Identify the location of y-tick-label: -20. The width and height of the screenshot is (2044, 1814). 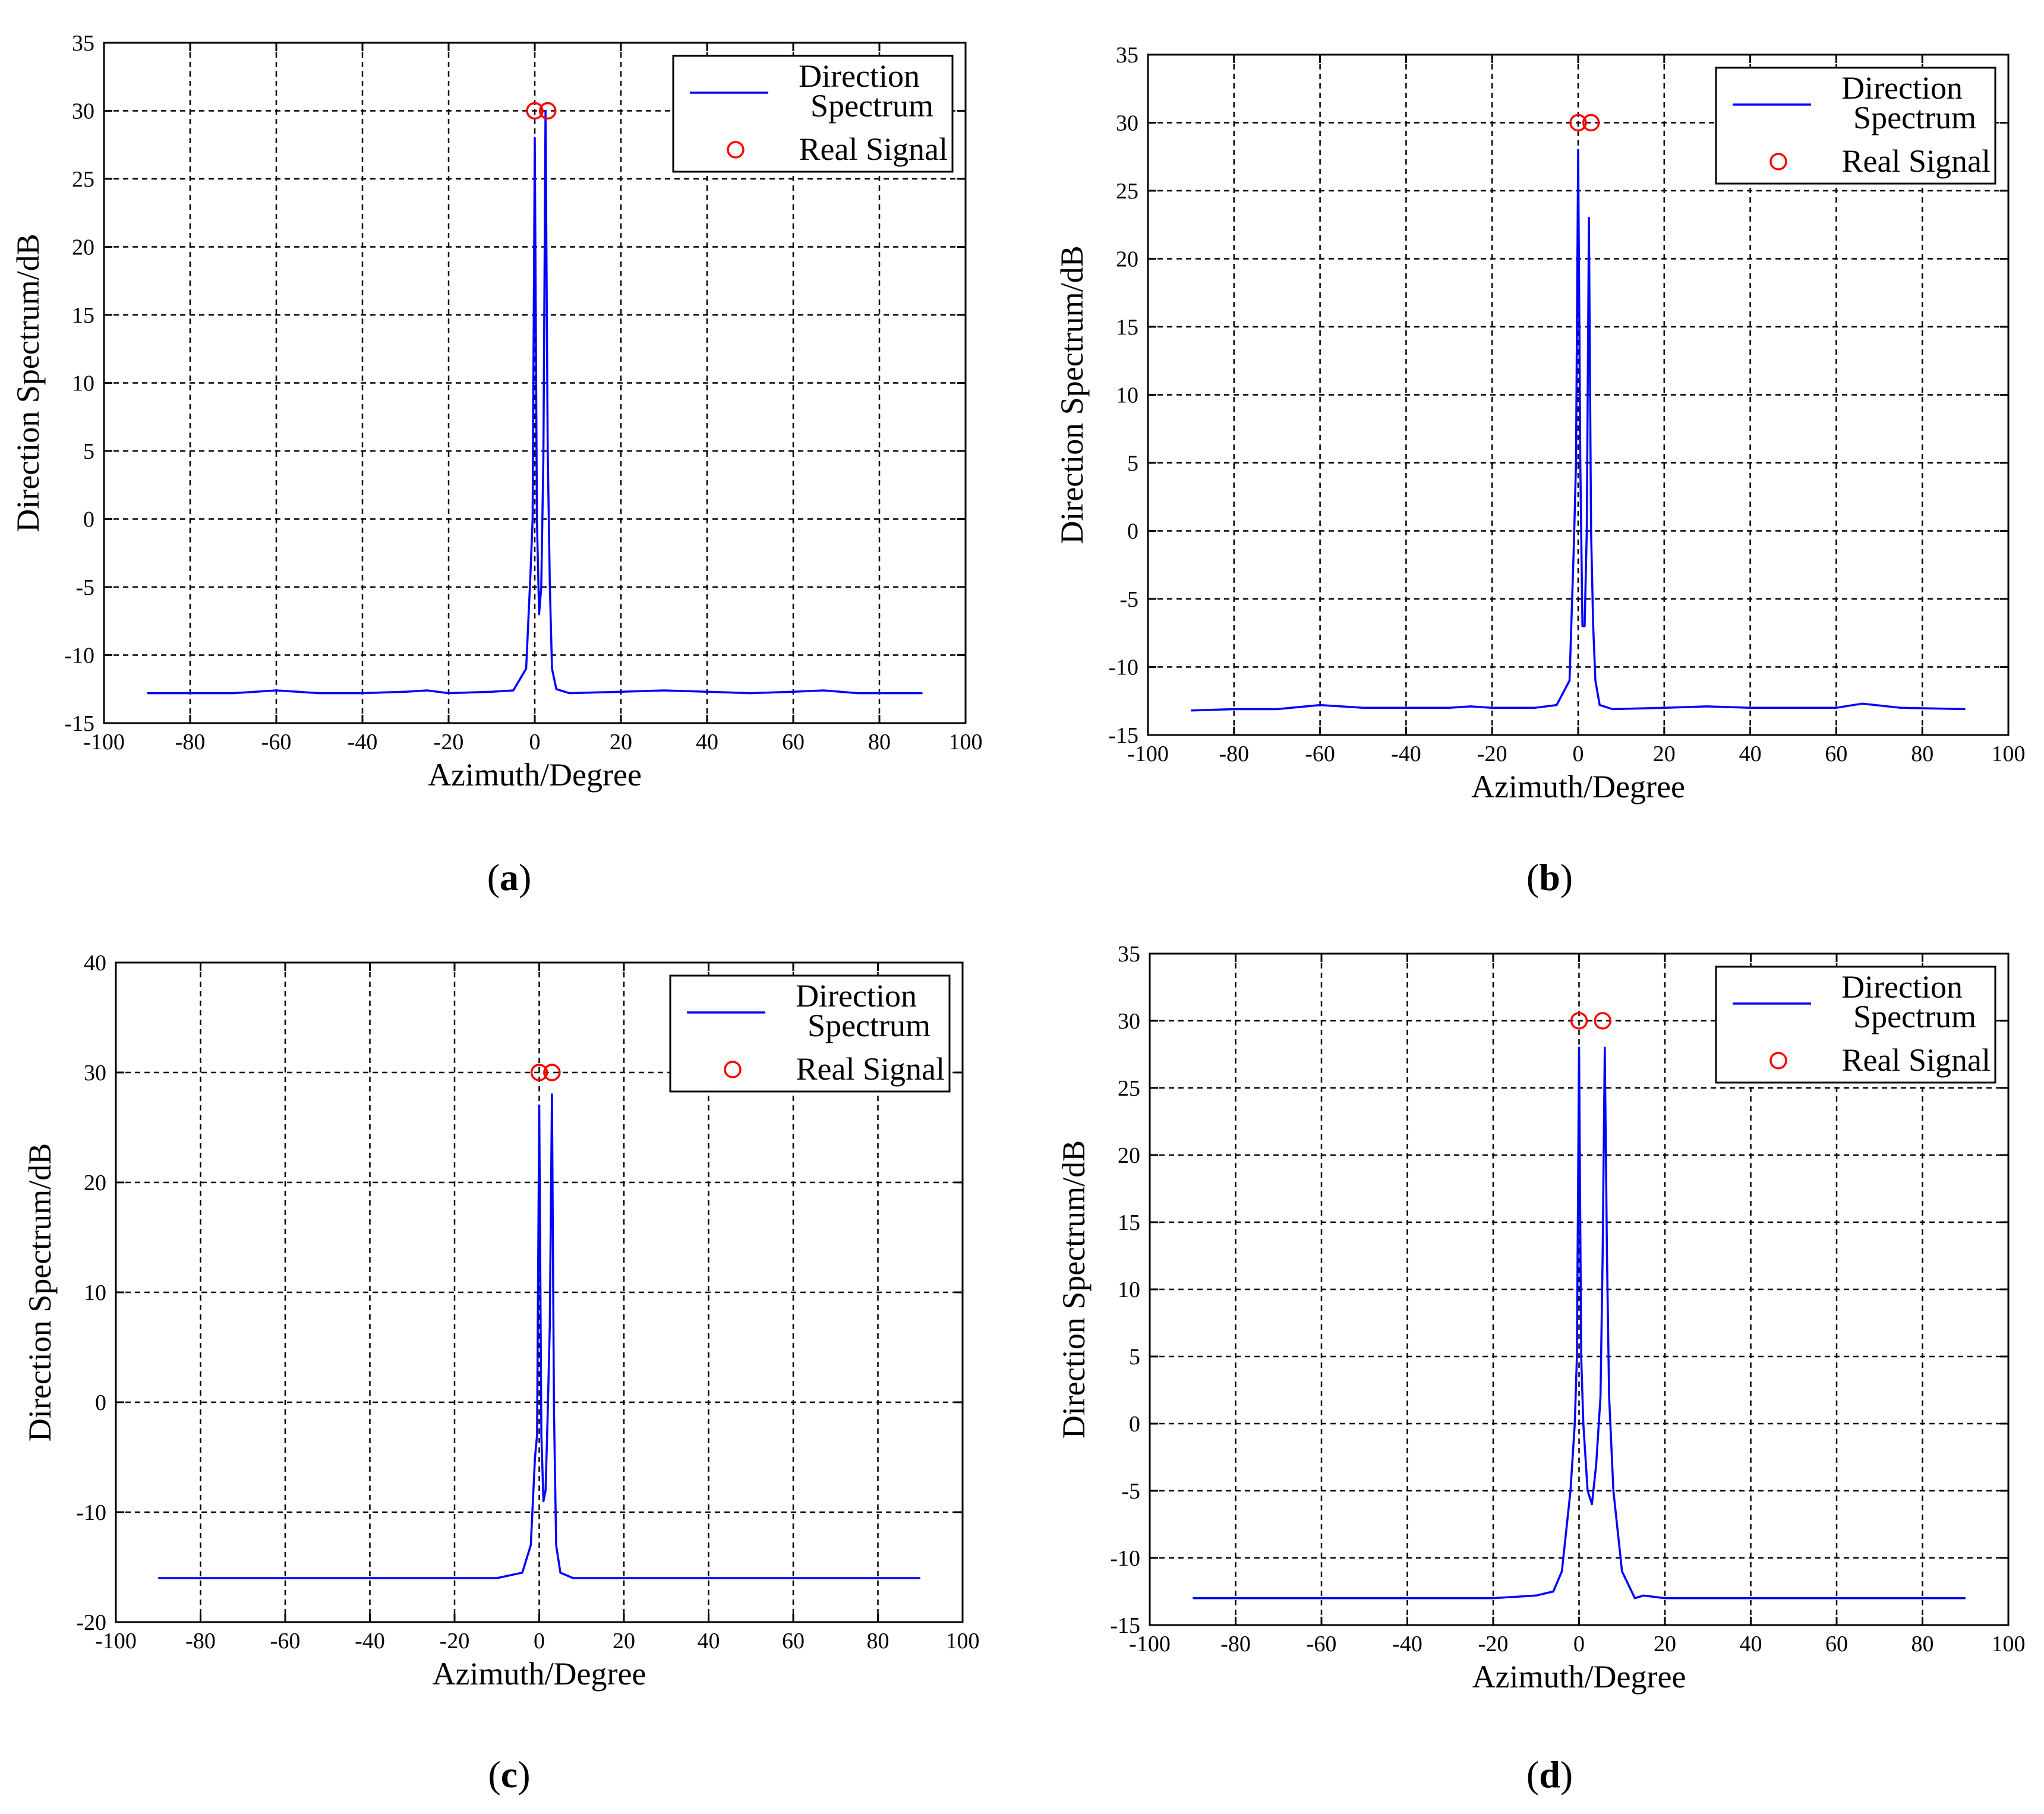
(91, 1622).